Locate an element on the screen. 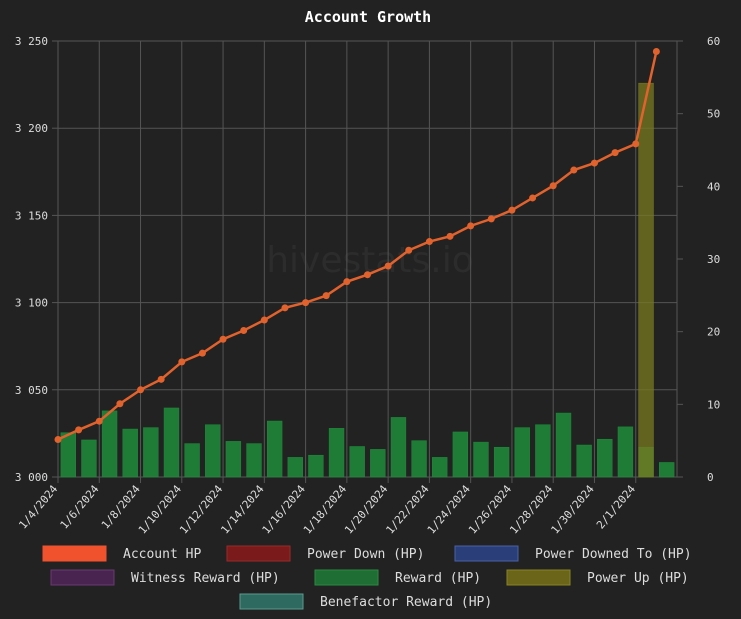 This screenshot has height=619, width=741. legend-label: Power Up (HP) is located at coordinates (638, 578).